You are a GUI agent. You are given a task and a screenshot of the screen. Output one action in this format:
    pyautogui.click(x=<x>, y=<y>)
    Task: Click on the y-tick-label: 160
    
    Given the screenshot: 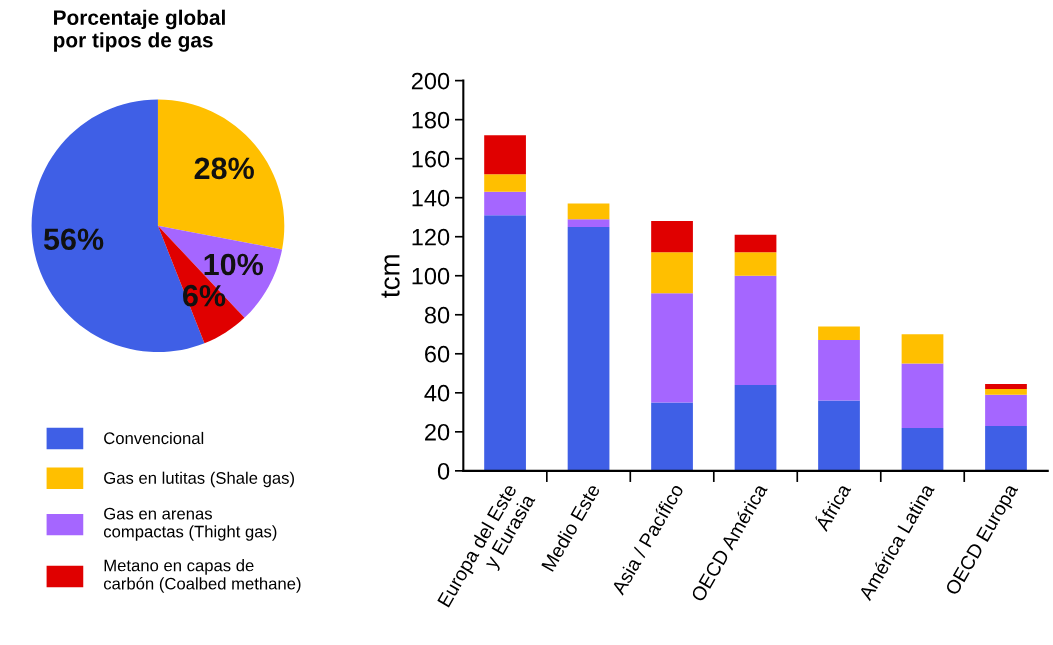 What is the action you would take?
    pyautogui.click(x=431, y=159)
    